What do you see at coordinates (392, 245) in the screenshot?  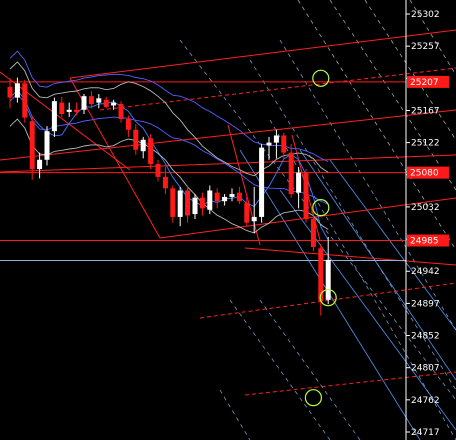 I see `blue-channel-line` at bounding box center [392, 245].